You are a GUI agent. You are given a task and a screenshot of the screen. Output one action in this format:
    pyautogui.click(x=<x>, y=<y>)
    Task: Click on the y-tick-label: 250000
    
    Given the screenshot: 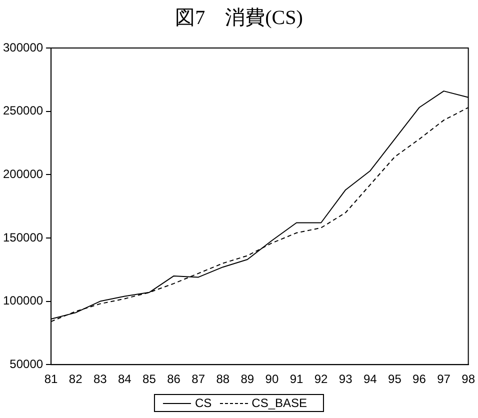 What is the action you would take?
    pyautogui.click(x=23, y=111)
    